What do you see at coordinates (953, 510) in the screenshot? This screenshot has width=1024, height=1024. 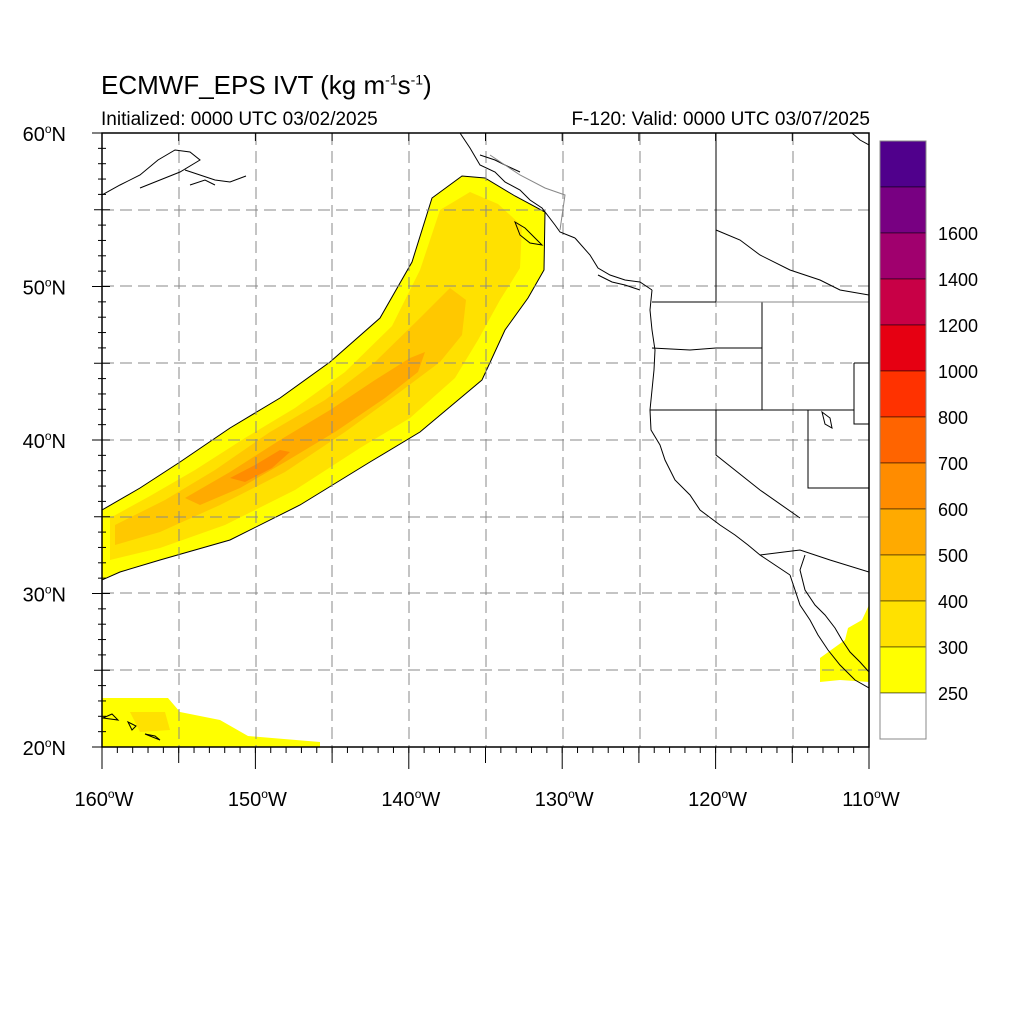 I see `colorbar-label: 600` at bounding box center [953, 510].